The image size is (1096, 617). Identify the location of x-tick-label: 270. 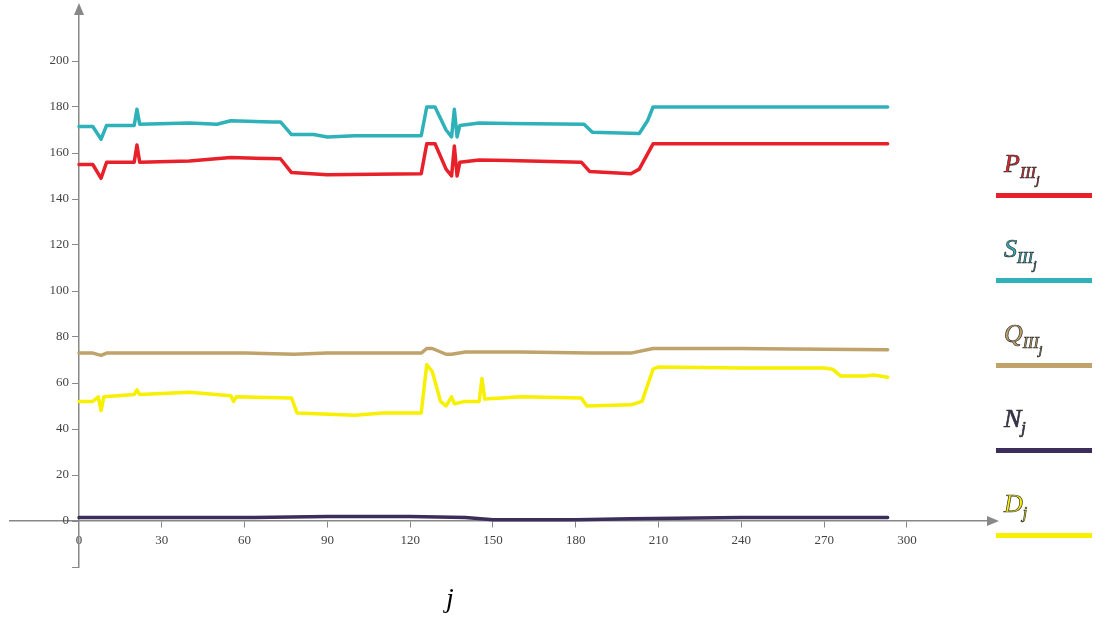
(824, 540).